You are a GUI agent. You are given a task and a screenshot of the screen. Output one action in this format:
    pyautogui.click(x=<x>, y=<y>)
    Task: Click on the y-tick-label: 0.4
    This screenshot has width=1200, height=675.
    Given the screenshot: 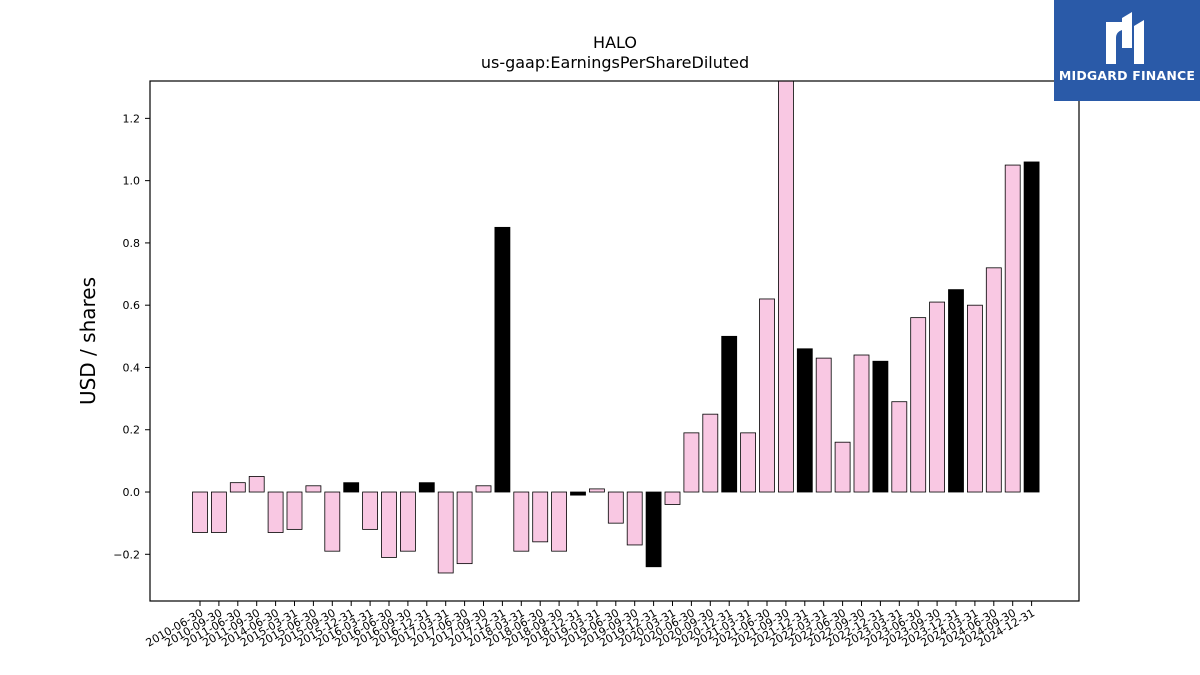 What is the action you would take?
    pyautogui.click(x=132, y=367)
    